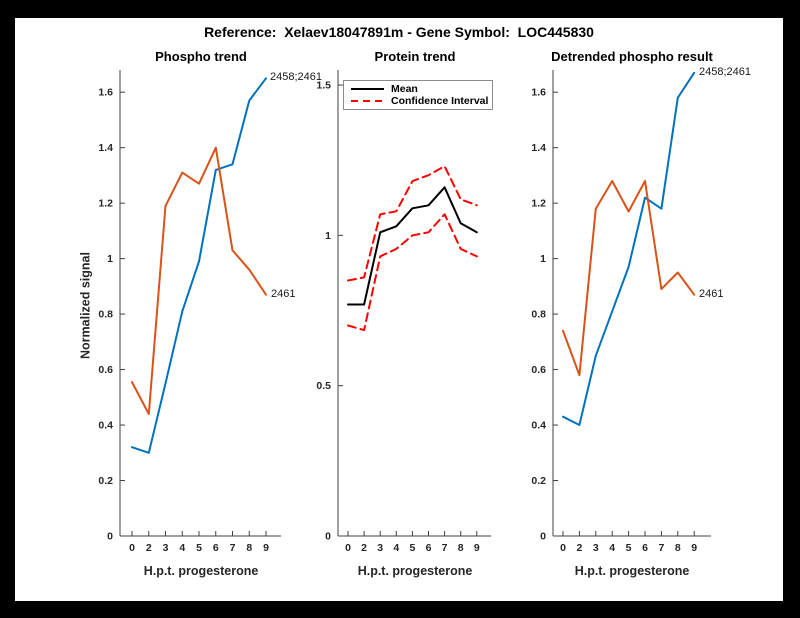 Image resolution: width=800 pixels, height=618 pixels. What do you see at coordinates (323, 386) in the screenshot?
I see `y-tick-label: 0.5` at bounding box center [323, 386].